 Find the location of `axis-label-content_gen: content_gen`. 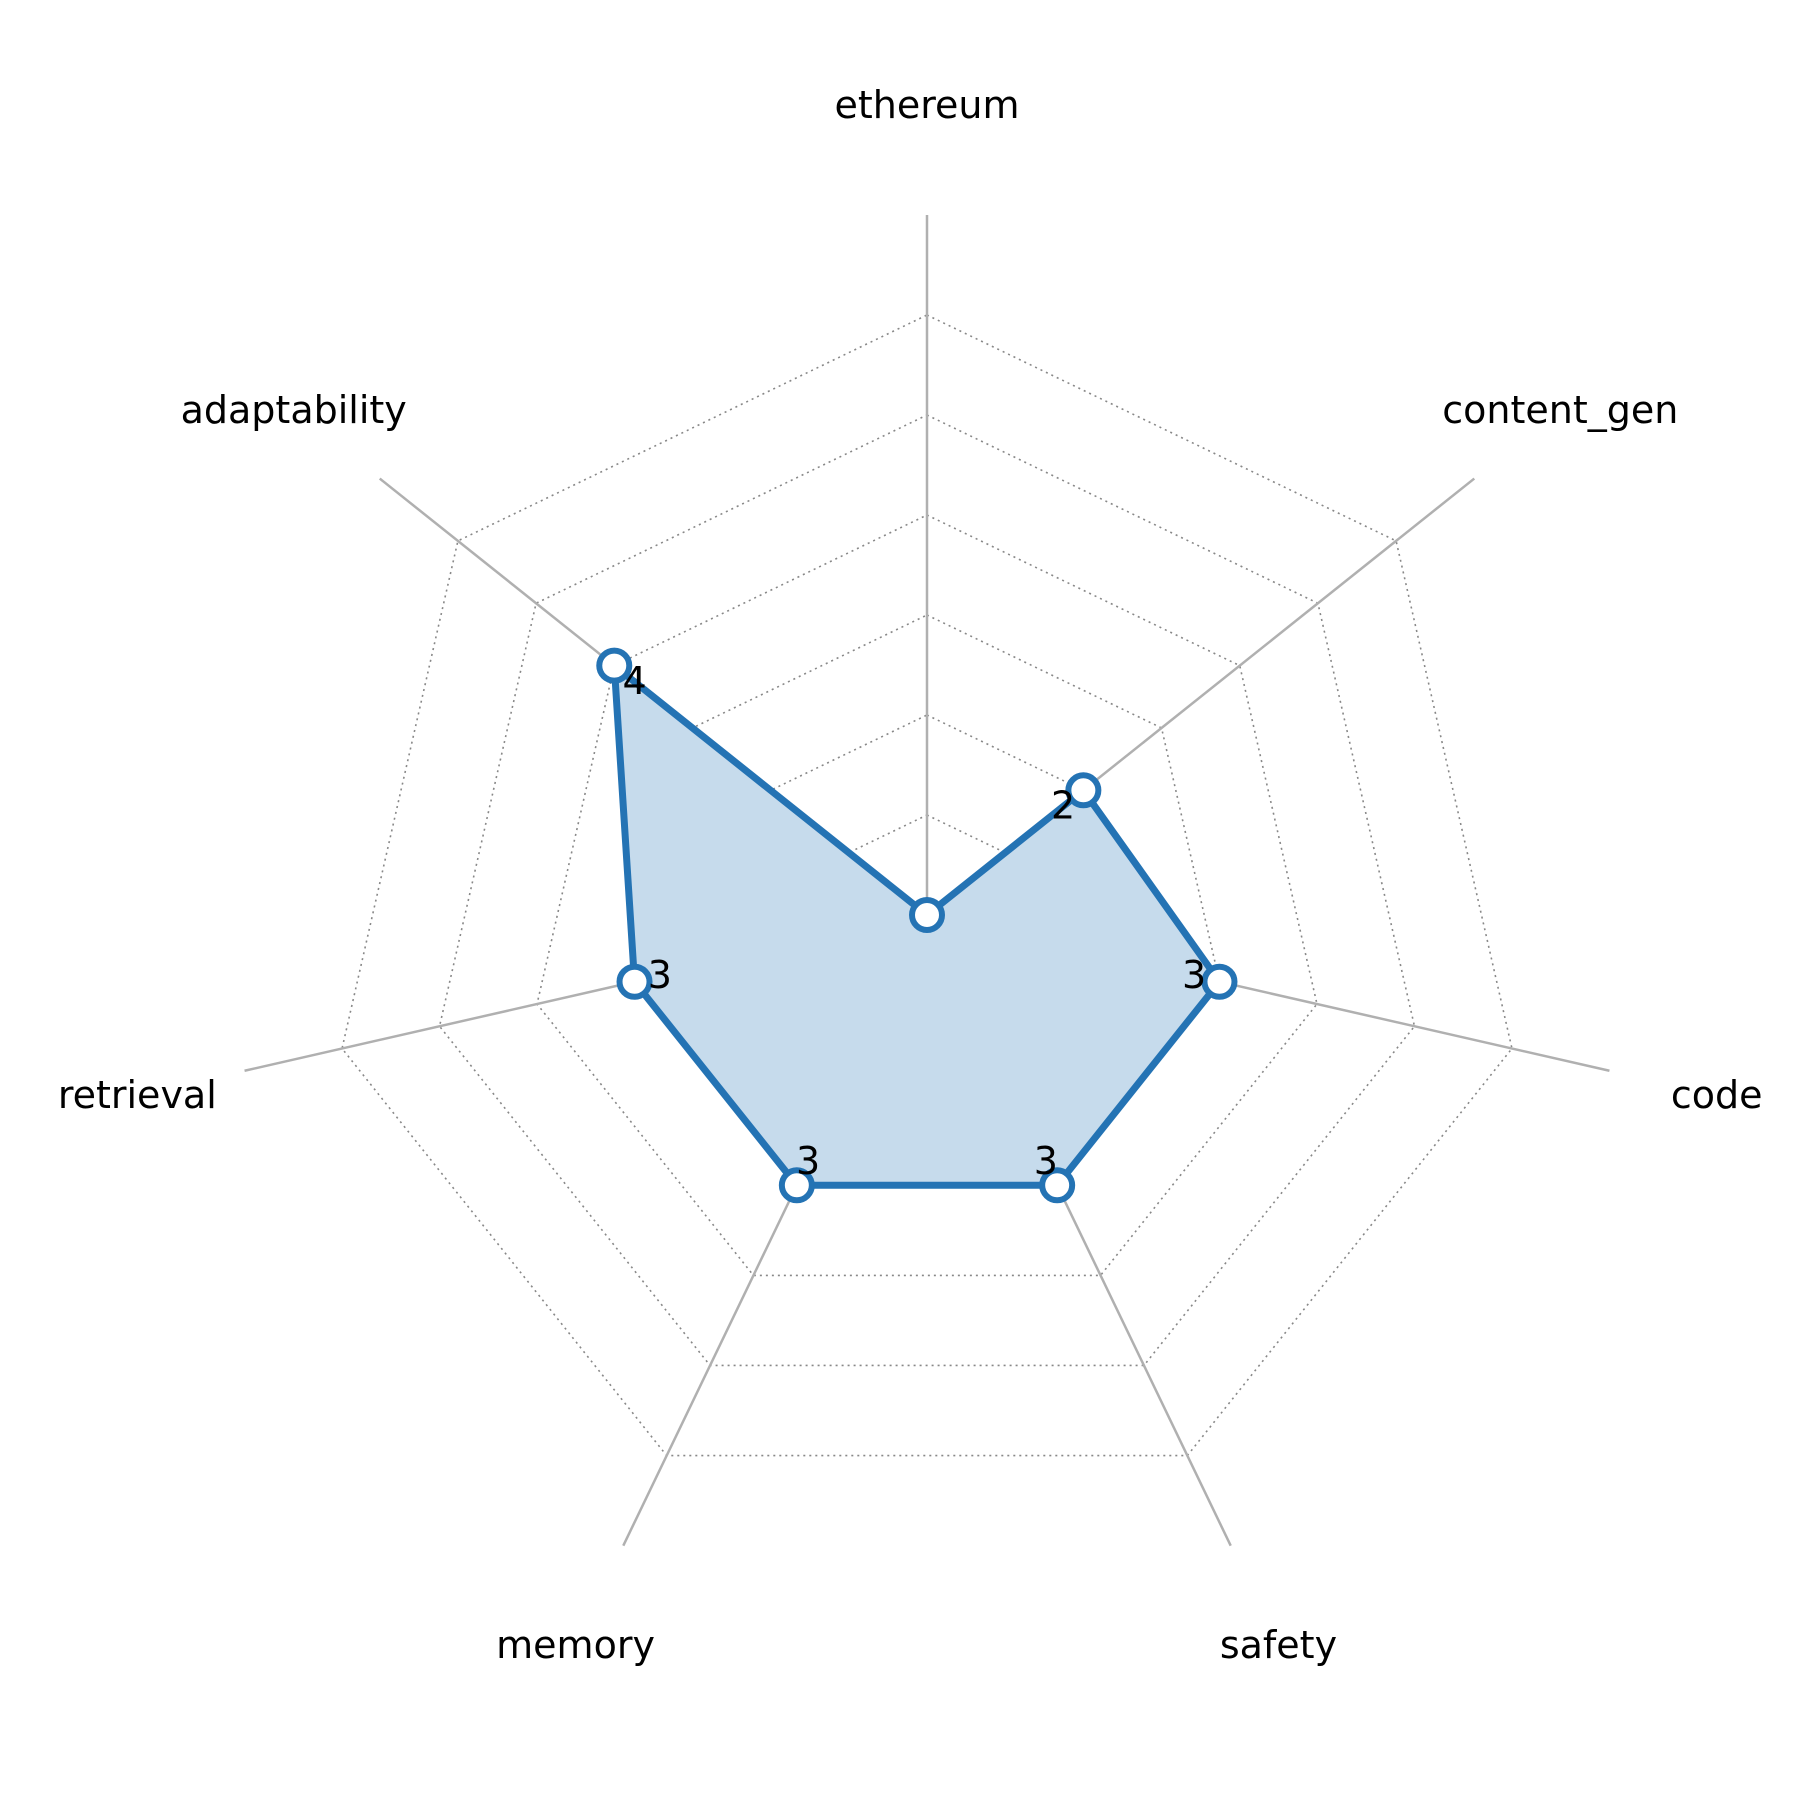

axis-label-content_gen: content_gen is located at coordinates (1560, 410).